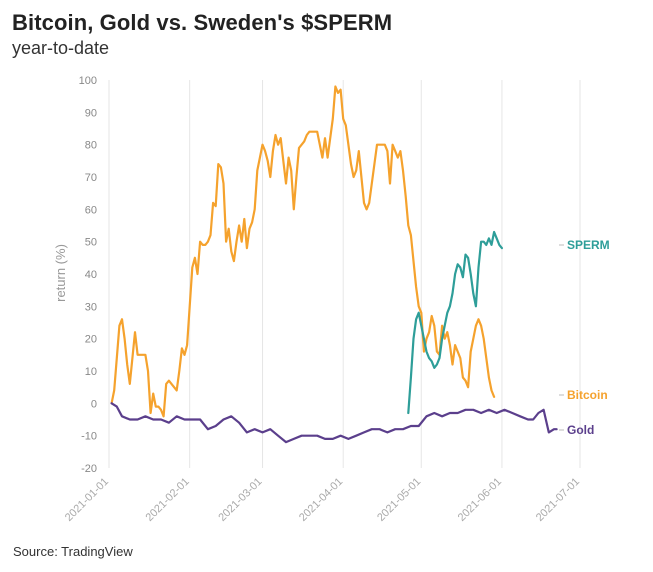  What do you see at coordinates (584, 337) in the screenshot?
I see `label-layer: SPERM Bitcoin Gold` at bounding box center [584, 337].